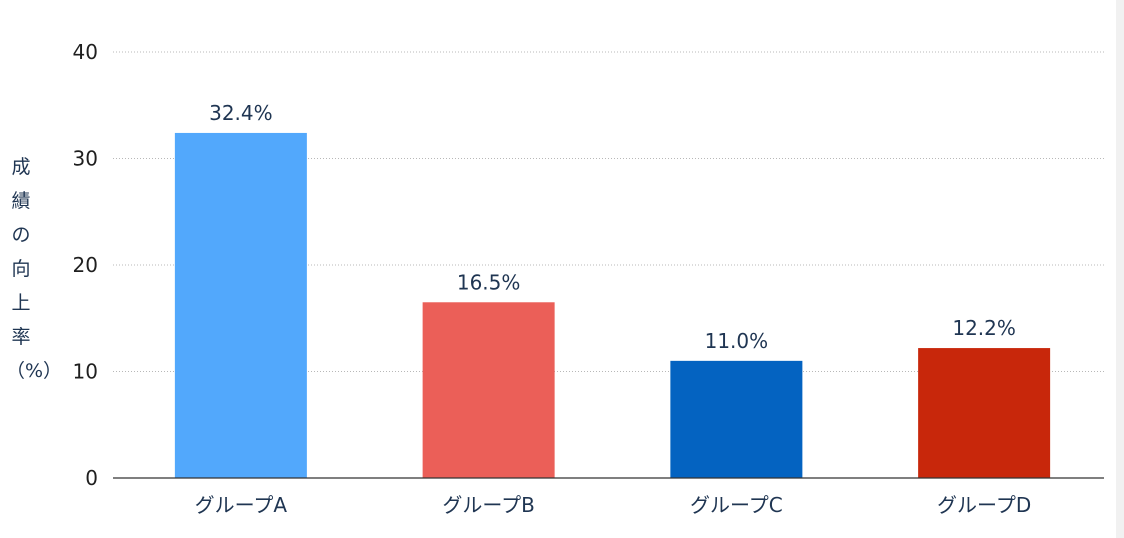 This screenshot has height=538, width=1124. What do you see at coordinates (241, 113) in the screenshot?
I see `data-label: 32.4%` at bounding box center [241, 113].